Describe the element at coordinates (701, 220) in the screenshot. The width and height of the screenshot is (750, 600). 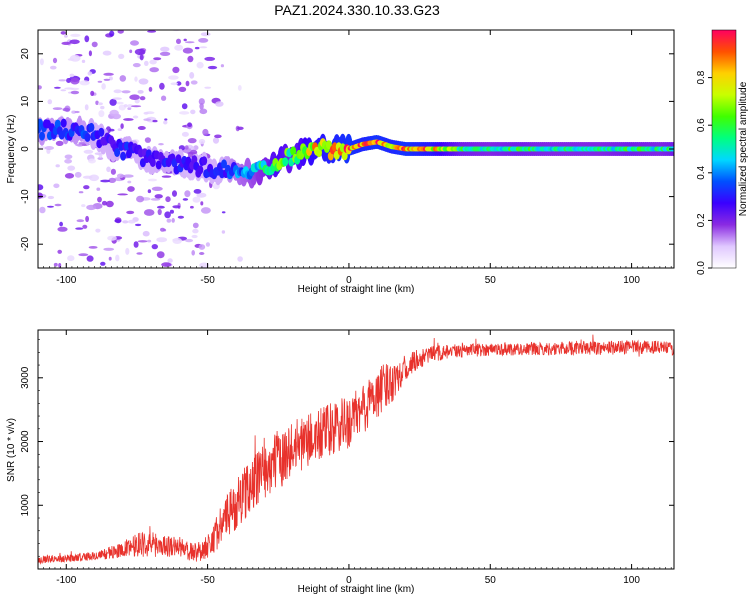
I see `colorbar-tick-label: 0.2` at that location.